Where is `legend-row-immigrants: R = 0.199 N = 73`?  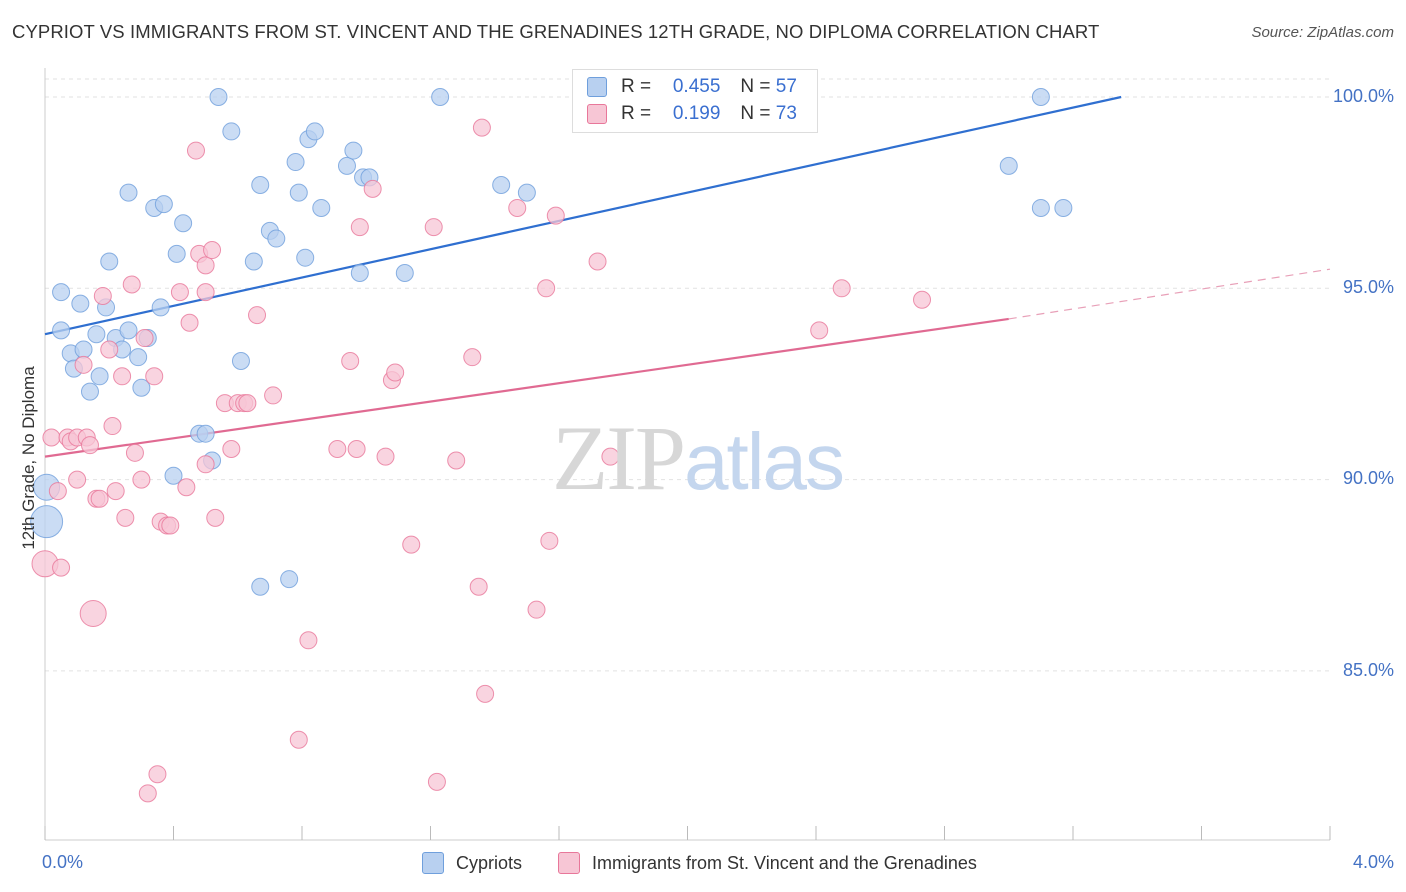 legend-row-immigrants: R = 0.199 N = 73 is located at coordinates (692, 114).